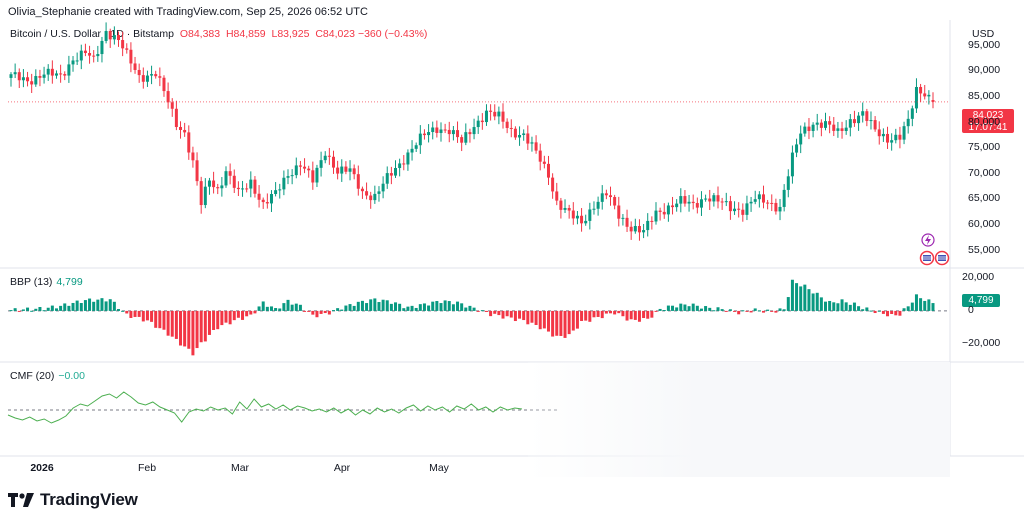  What do you see at coordinates (73, 500) in the screenshot?
I see `tradingview-logo: TradingView` at bounding box center [73, 500].